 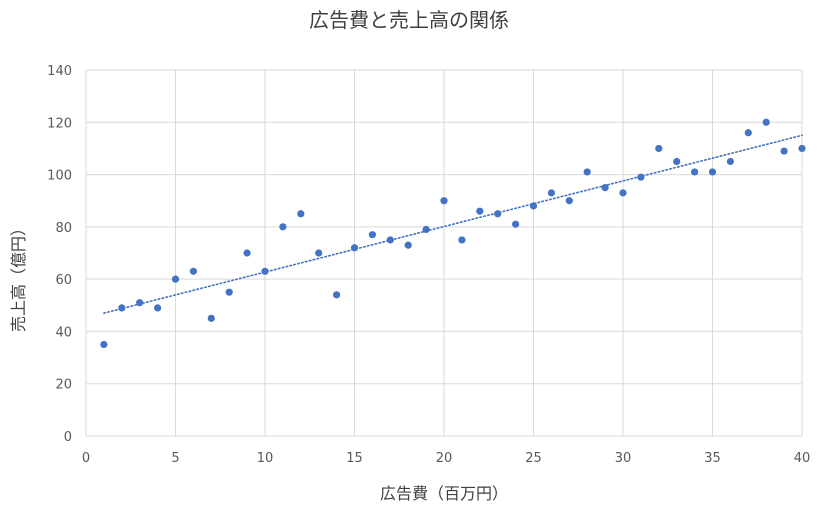 What do you see at coordinates (59, 123) in the screenshot?
I see `y-tick-label: 120` at bounding box center [59, 123].